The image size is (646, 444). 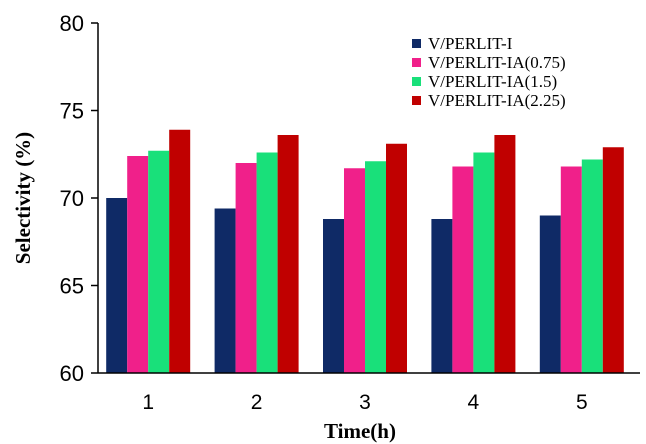 I want to click on bar-v-perlit-ia-0-75--2, so click(x=246, y=268).